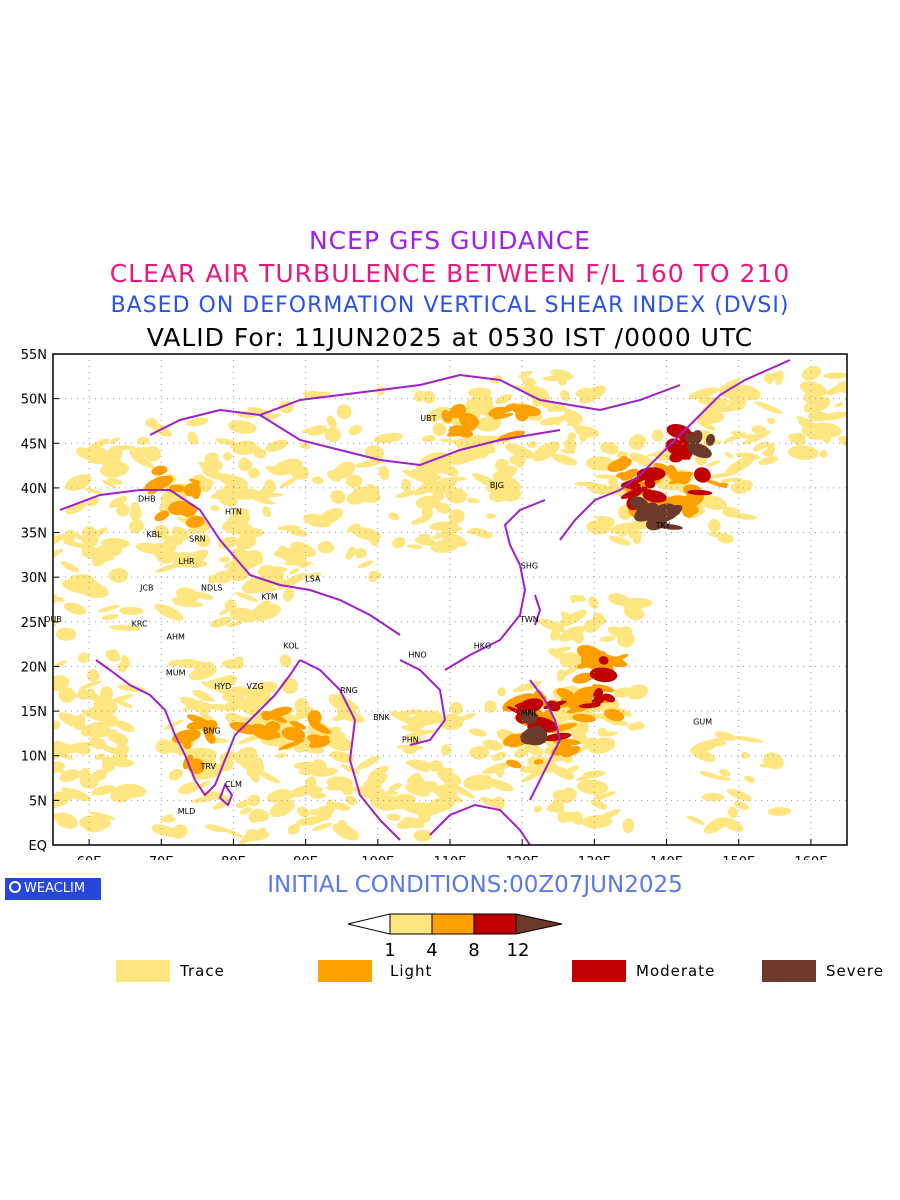 Image resolution: width=900 pixels, height=1200 pixels. Describe the element at coordinates (34, 712) in the screenshot. I see `lat-tick-label: 15N` at that location.